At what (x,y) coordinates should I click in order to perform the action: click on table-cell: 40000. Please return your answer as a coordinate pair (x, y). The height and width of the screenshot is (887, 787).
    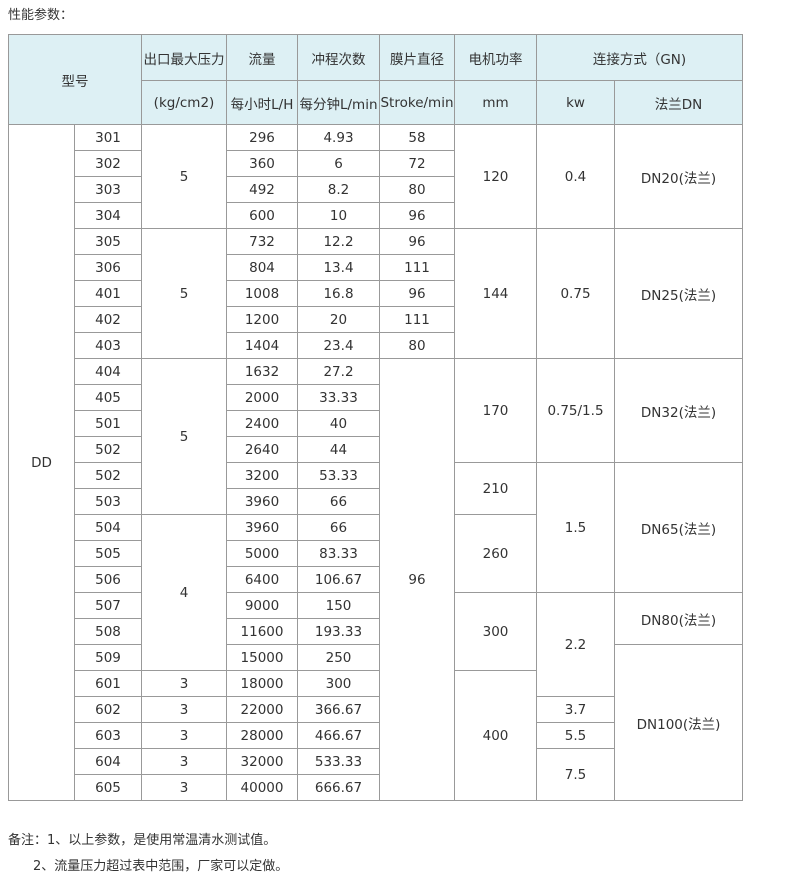
    Looking at the image, I should click on (262, 787).